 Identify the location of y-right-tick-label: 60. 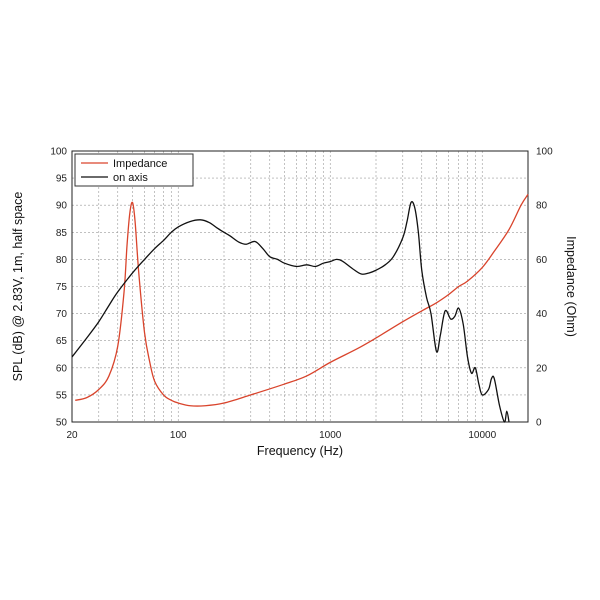
(542, 260).